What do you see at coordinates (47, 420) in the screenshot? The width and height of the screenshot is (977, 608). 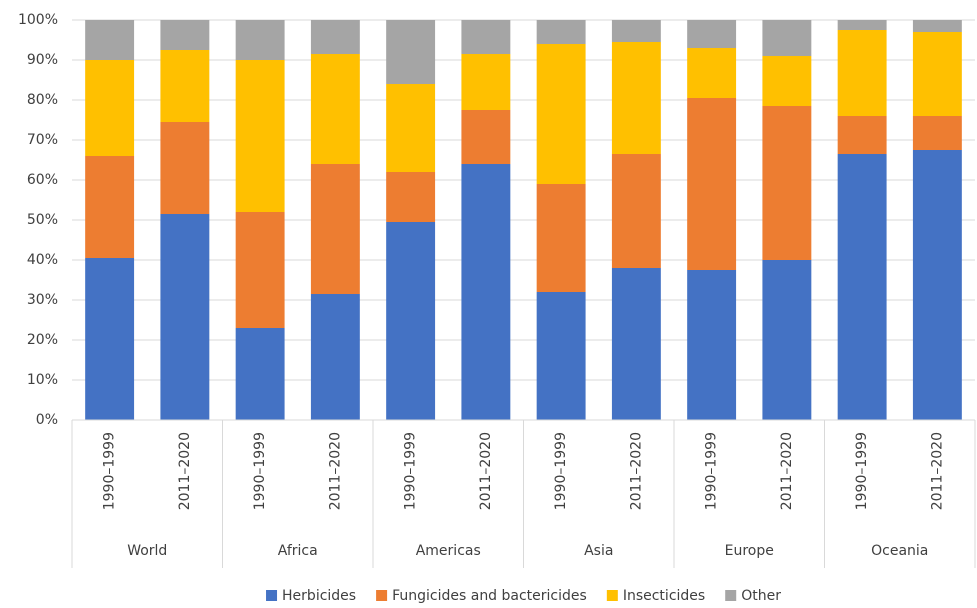 I see `y-tick-label: 0%` at bounding box center [47, 420].